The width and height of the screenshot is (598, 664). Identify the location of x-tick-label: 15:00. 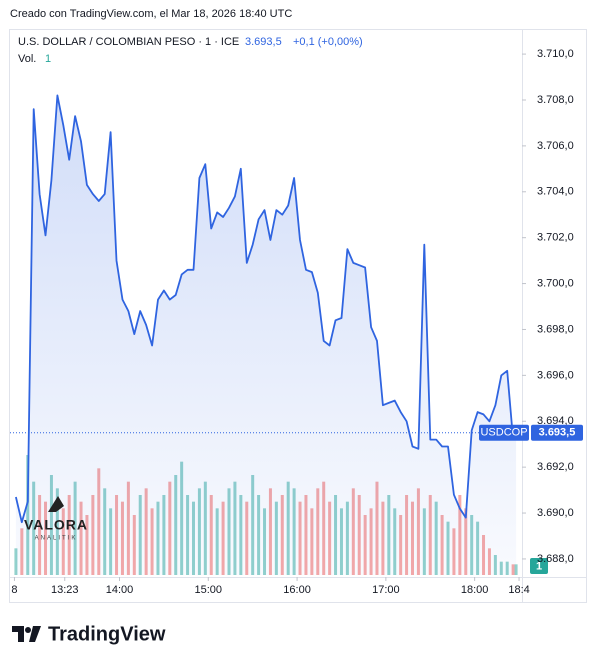
(209, 590).